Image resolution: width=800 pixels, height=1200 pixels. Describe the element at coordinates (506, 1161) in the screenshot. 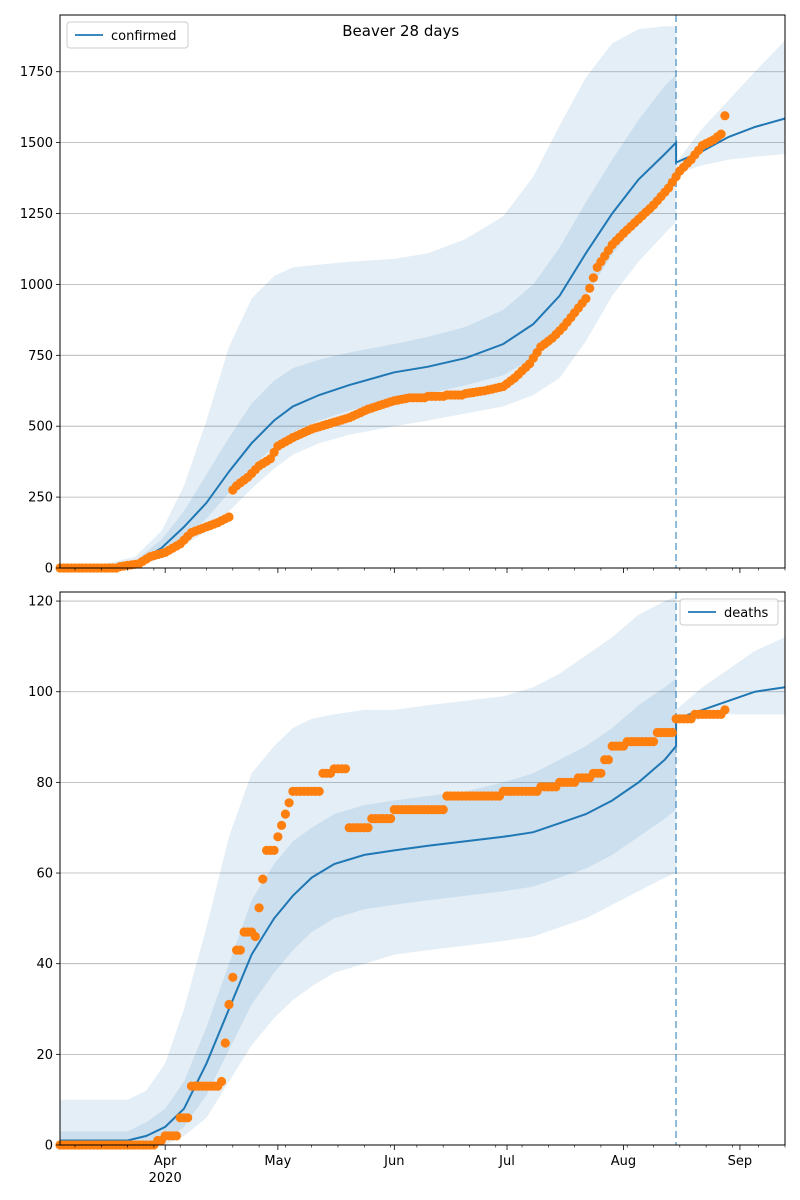

I see `x-tick-label: Jul` at that location.